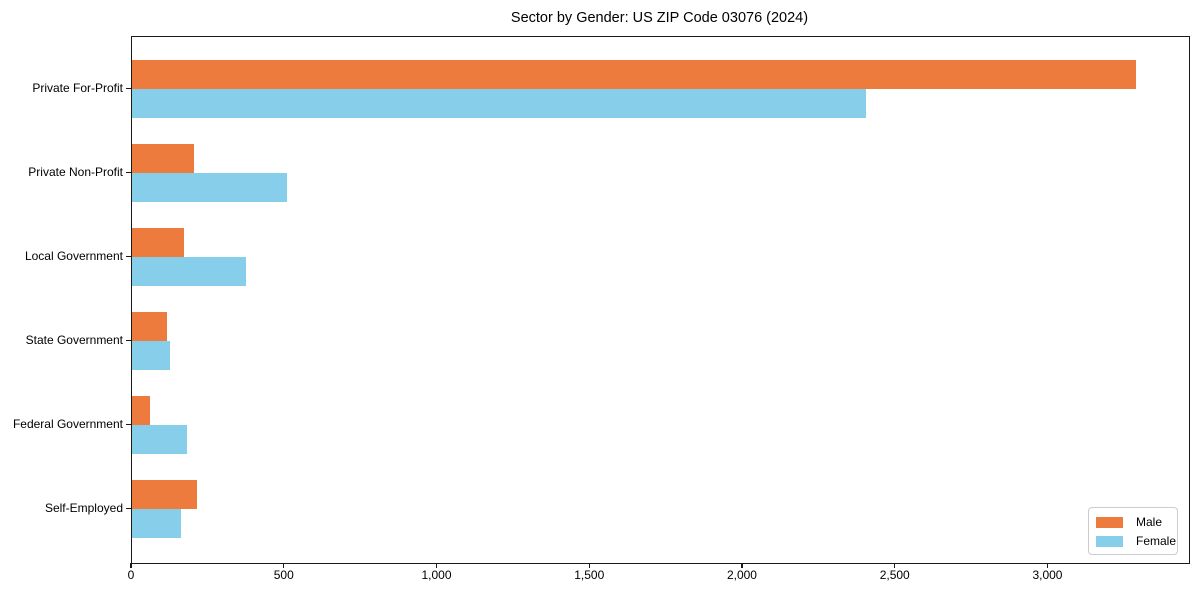 The width and height of the screenshot is (1200, 600). I want to click on legend-item-male: Male, so click(1132, 522).